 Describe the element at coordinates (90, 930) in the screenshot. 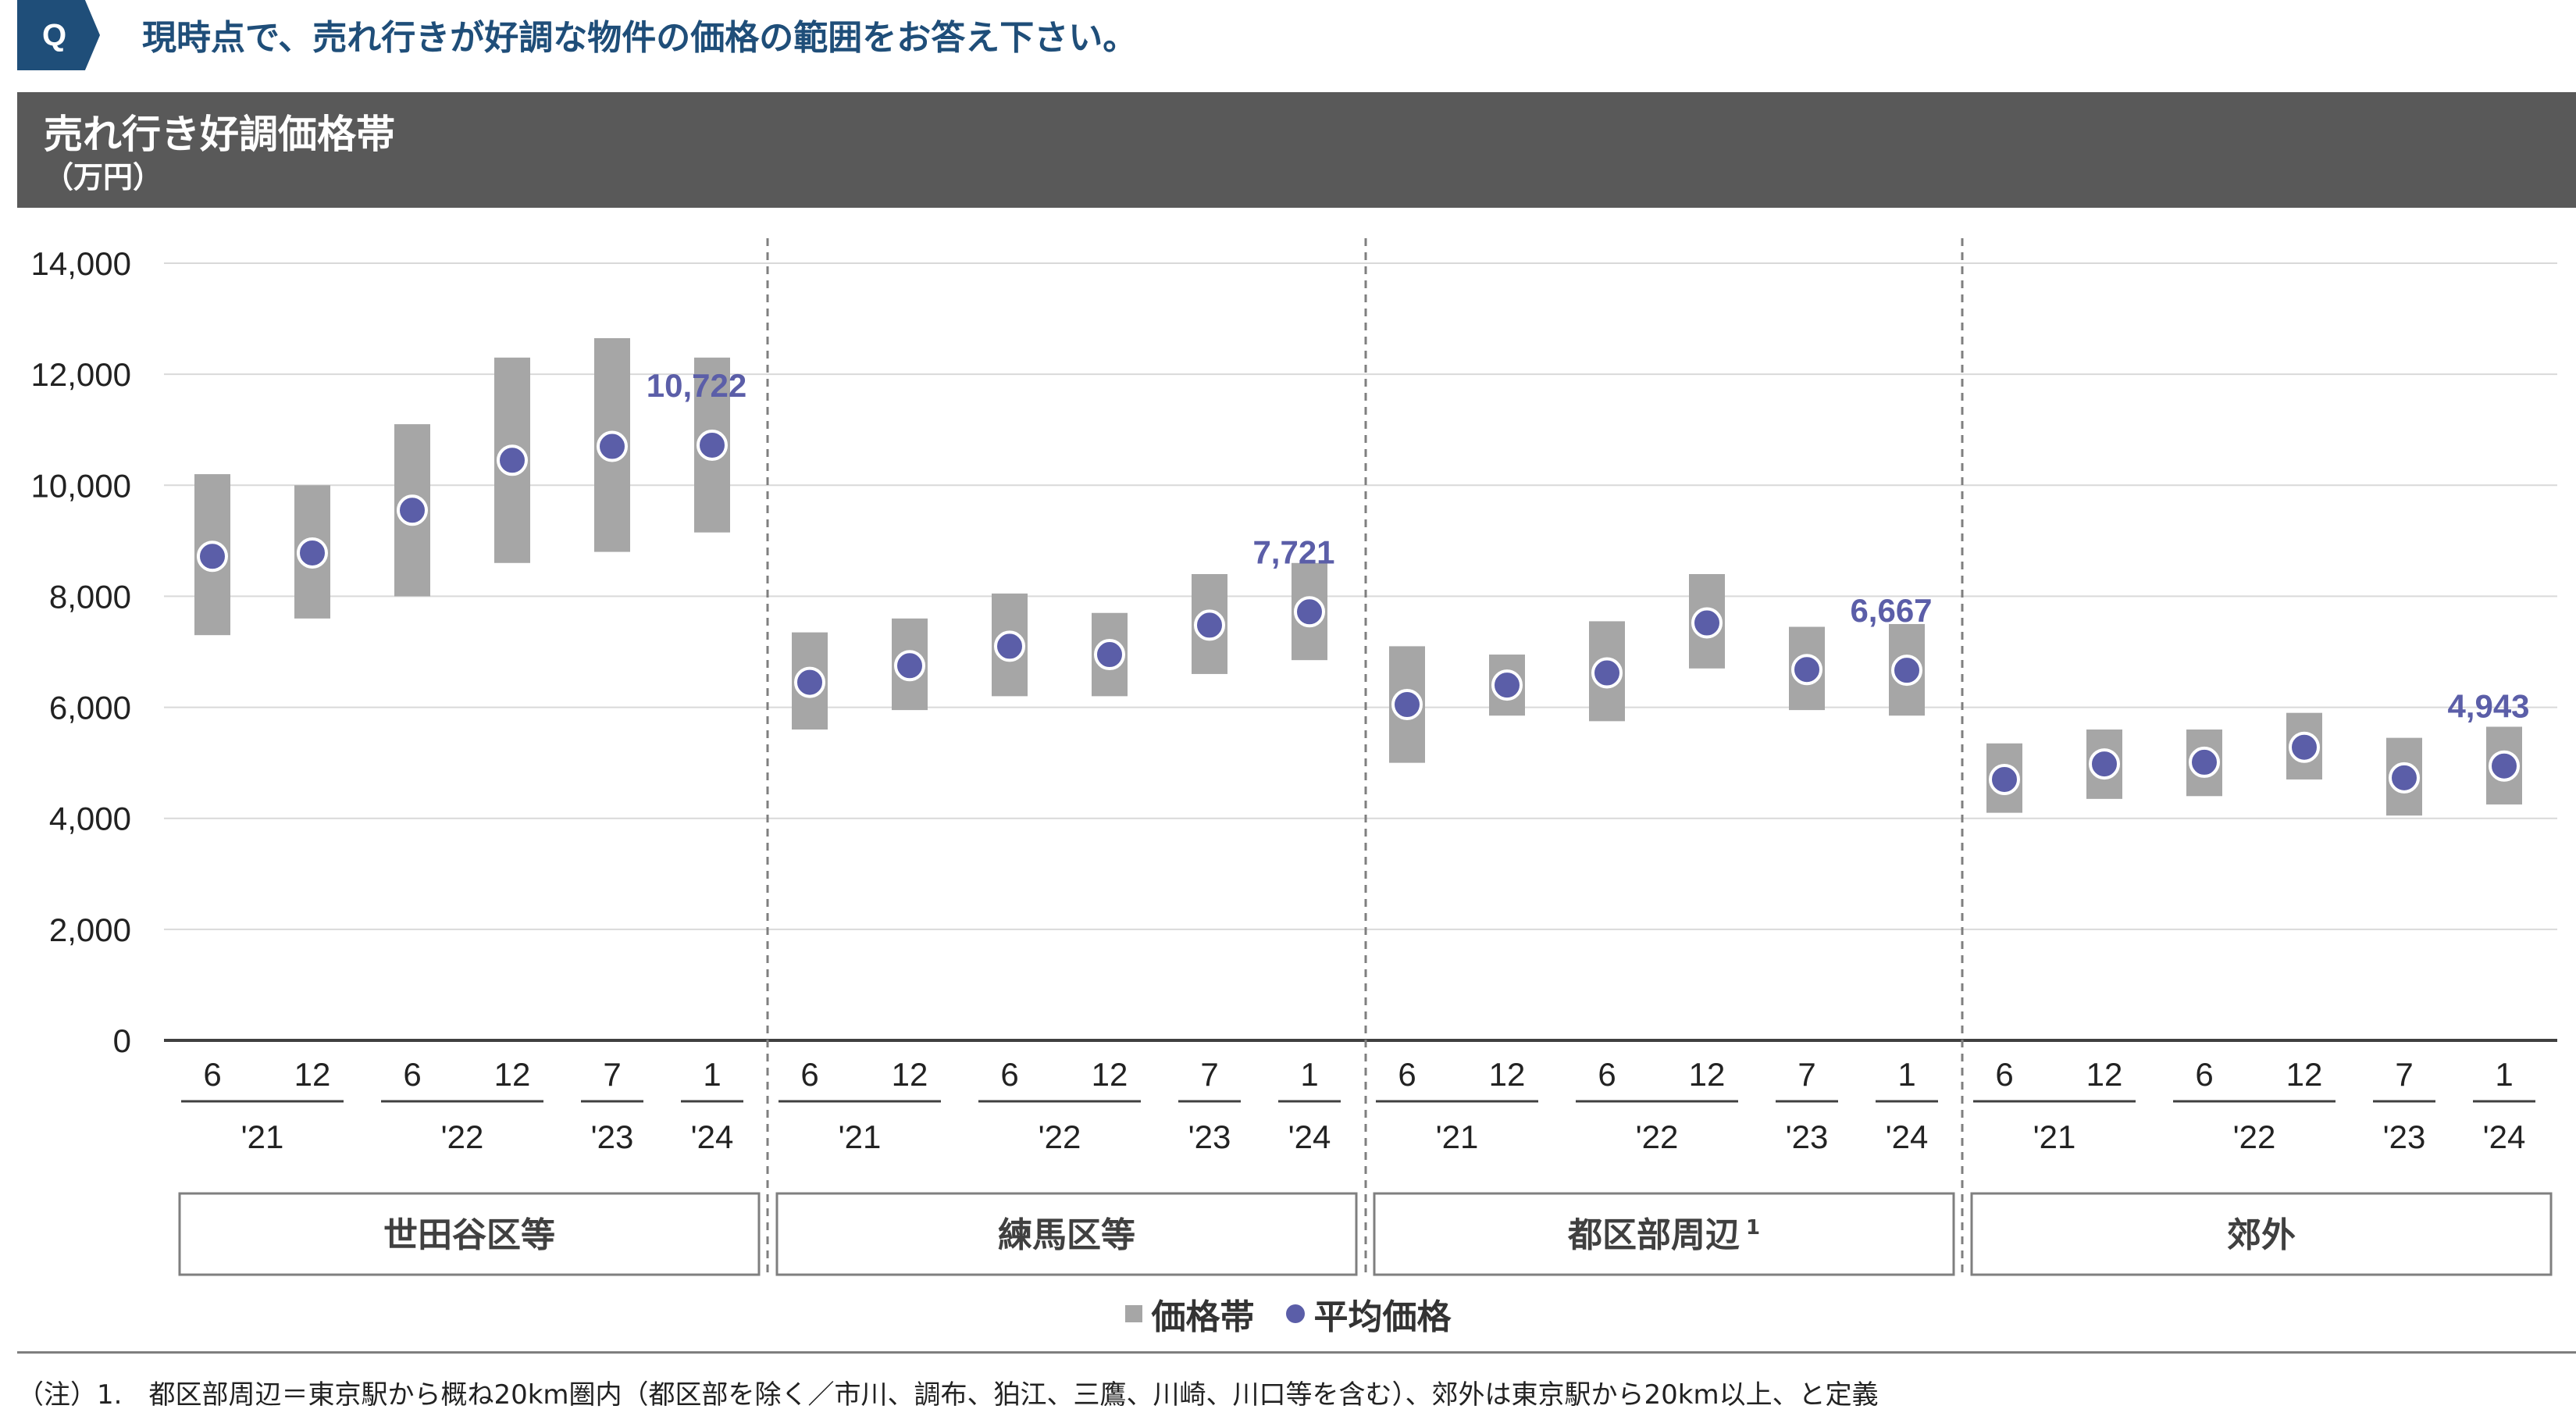

I see `y-tick-label: 2,000` at that location.